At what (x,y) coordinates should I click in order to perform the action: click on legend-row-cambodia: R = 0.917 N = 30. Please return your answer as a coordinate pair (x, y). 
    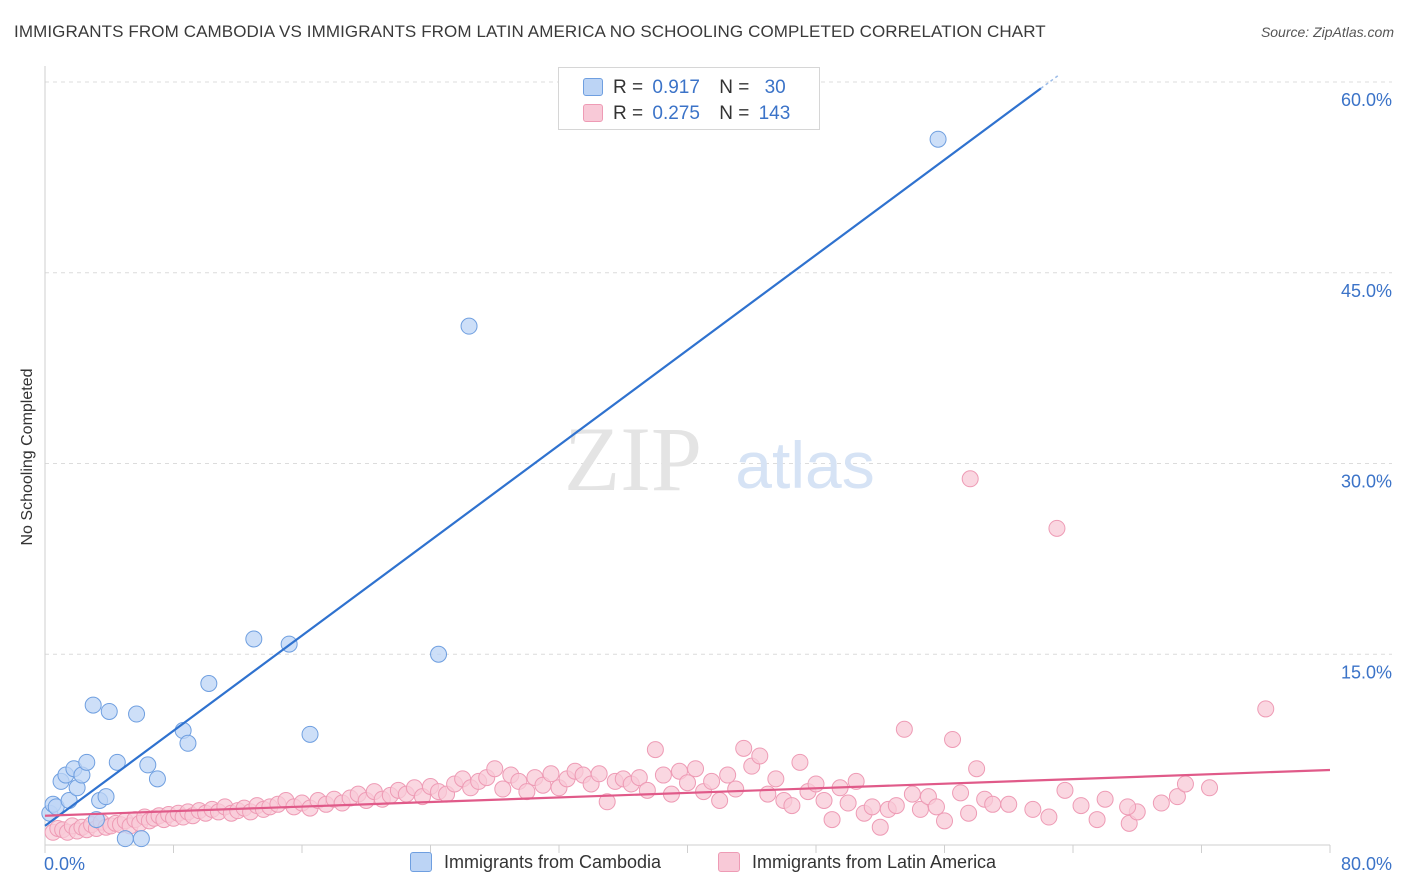
    Looking at the image, I should click on (684, 89).